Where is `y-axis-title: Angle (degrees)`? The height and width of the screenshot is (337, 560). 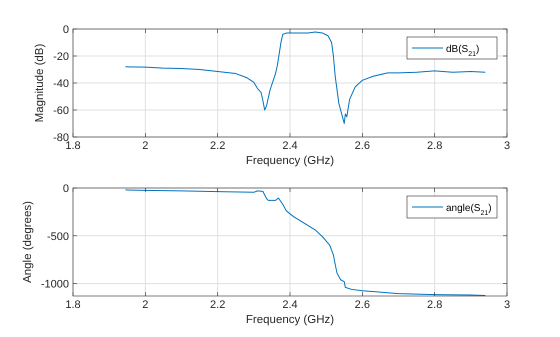
y-axis-title: Angle (degrees) is located at coordinates (28, 241).